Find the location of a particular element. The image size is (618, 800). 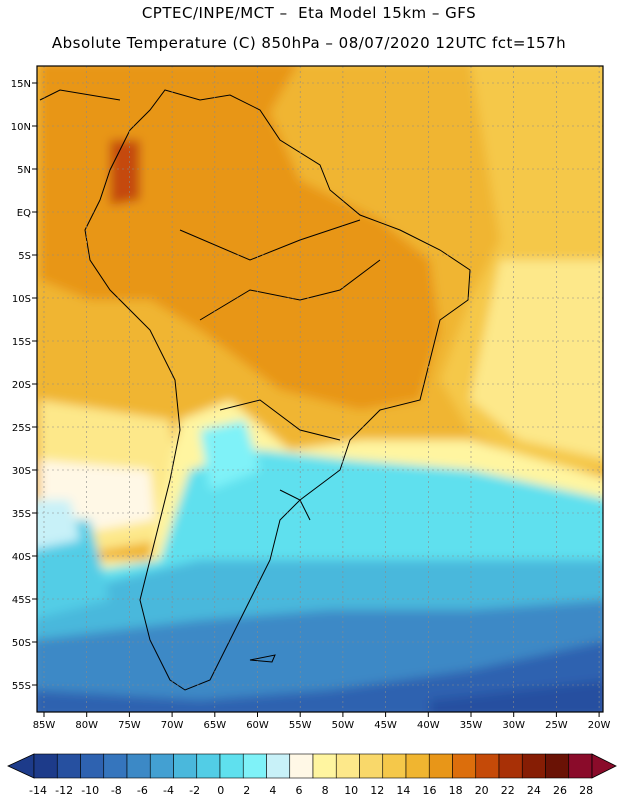

colorbar-label: -10 is located at coordinates (90, 790).